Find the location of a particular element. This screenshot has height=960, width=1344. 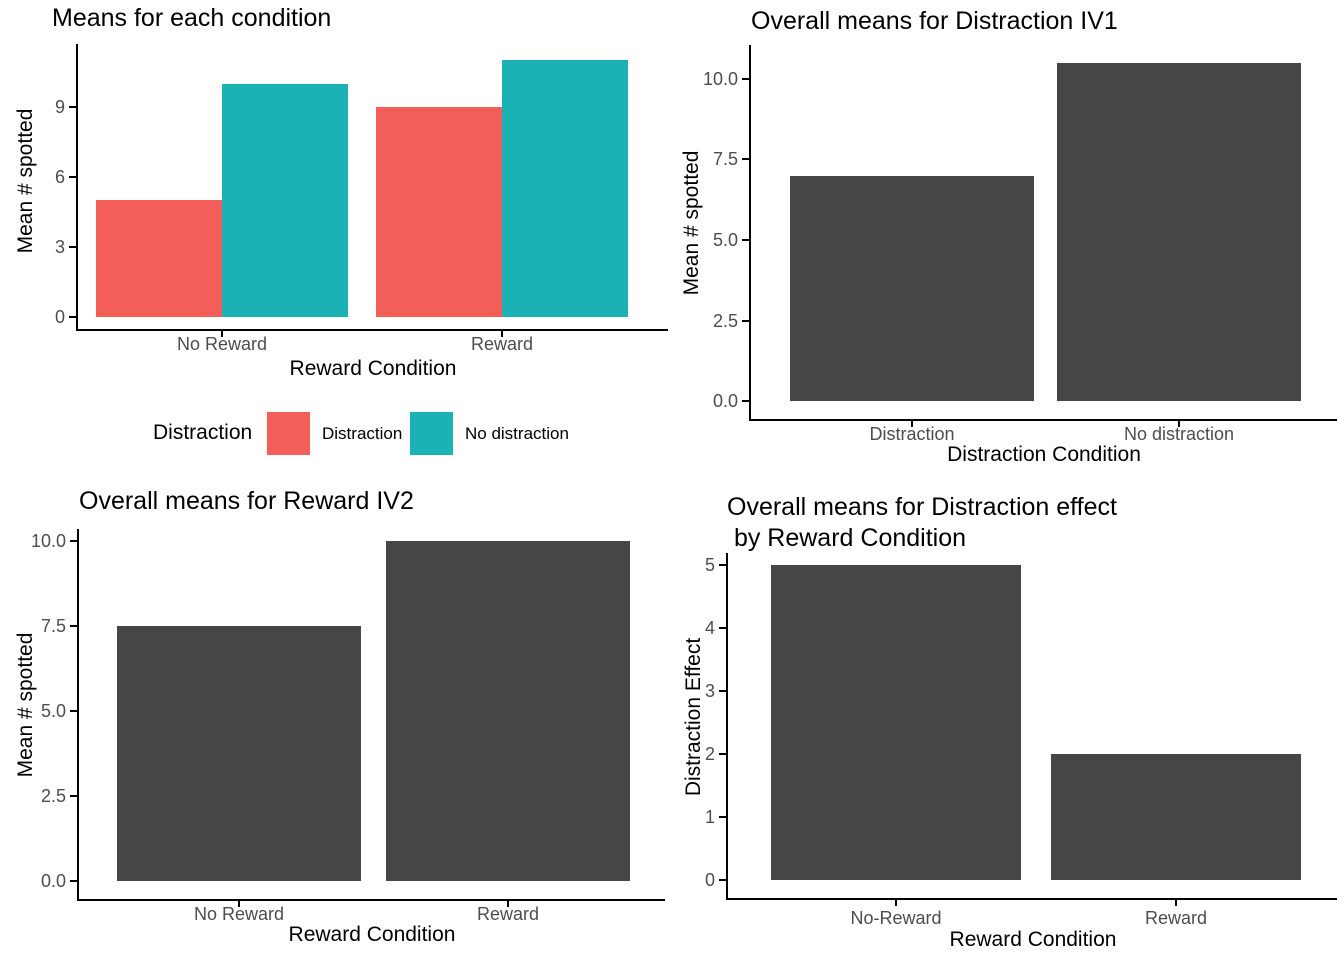

y-tick-label: 1 is located at coordinates (709, 817).